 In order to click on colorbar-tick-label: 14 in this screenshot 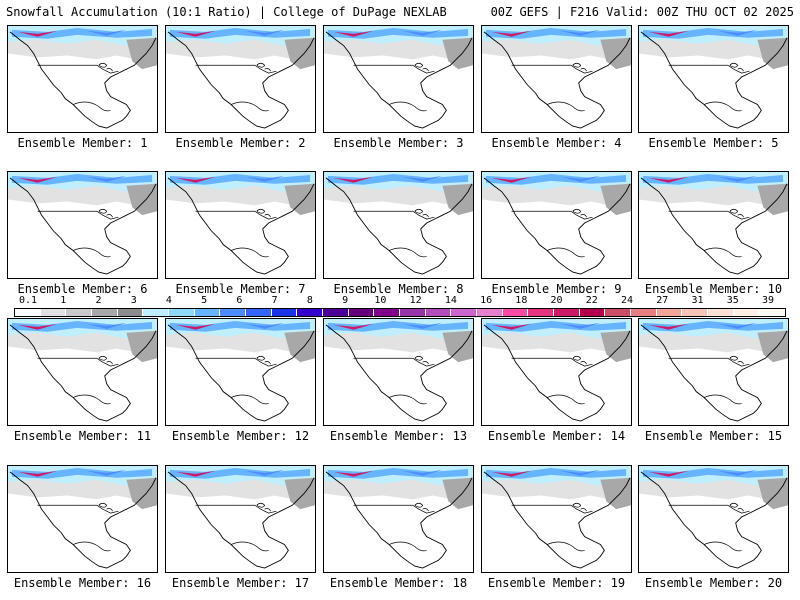, I will do `click(450, 300)`.